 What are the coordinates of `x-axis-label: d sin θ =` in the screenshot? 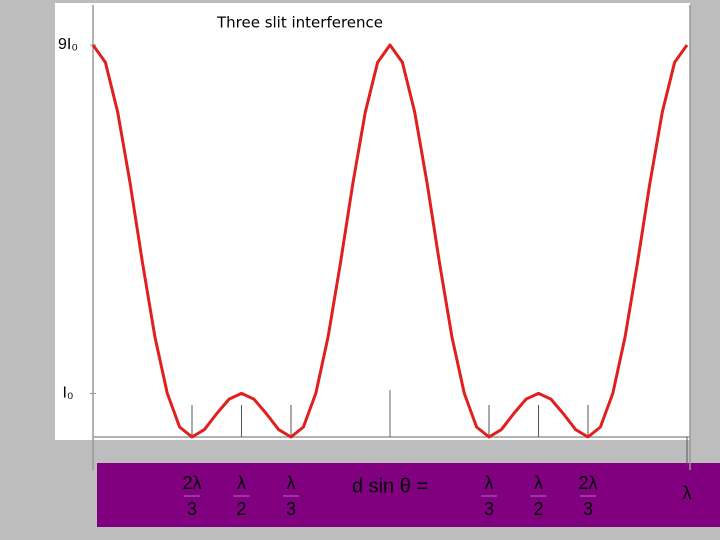 It's located at (390, 486).